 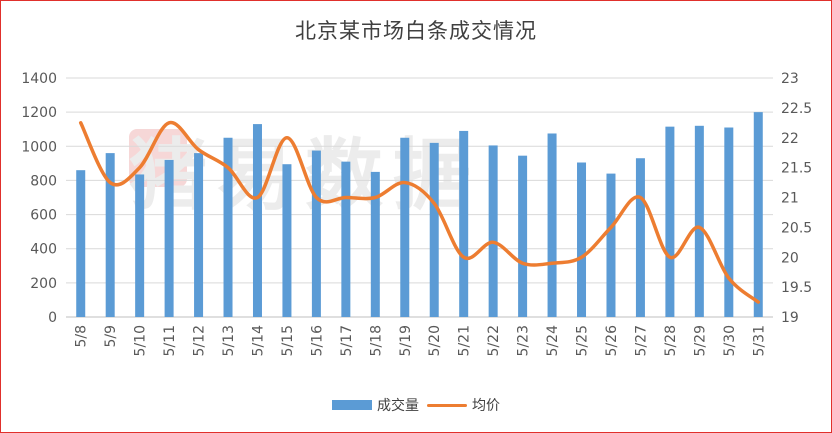 I want to click on x-tick-label: 5/16, so click(x=317, y=341).